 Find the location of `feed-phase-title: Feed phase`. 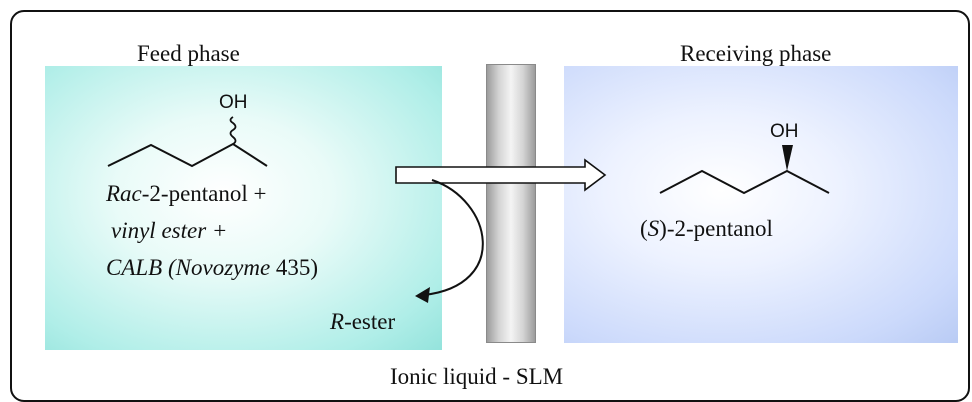

feed-phase-title: Feed phase is located at coordinates (188, 53).